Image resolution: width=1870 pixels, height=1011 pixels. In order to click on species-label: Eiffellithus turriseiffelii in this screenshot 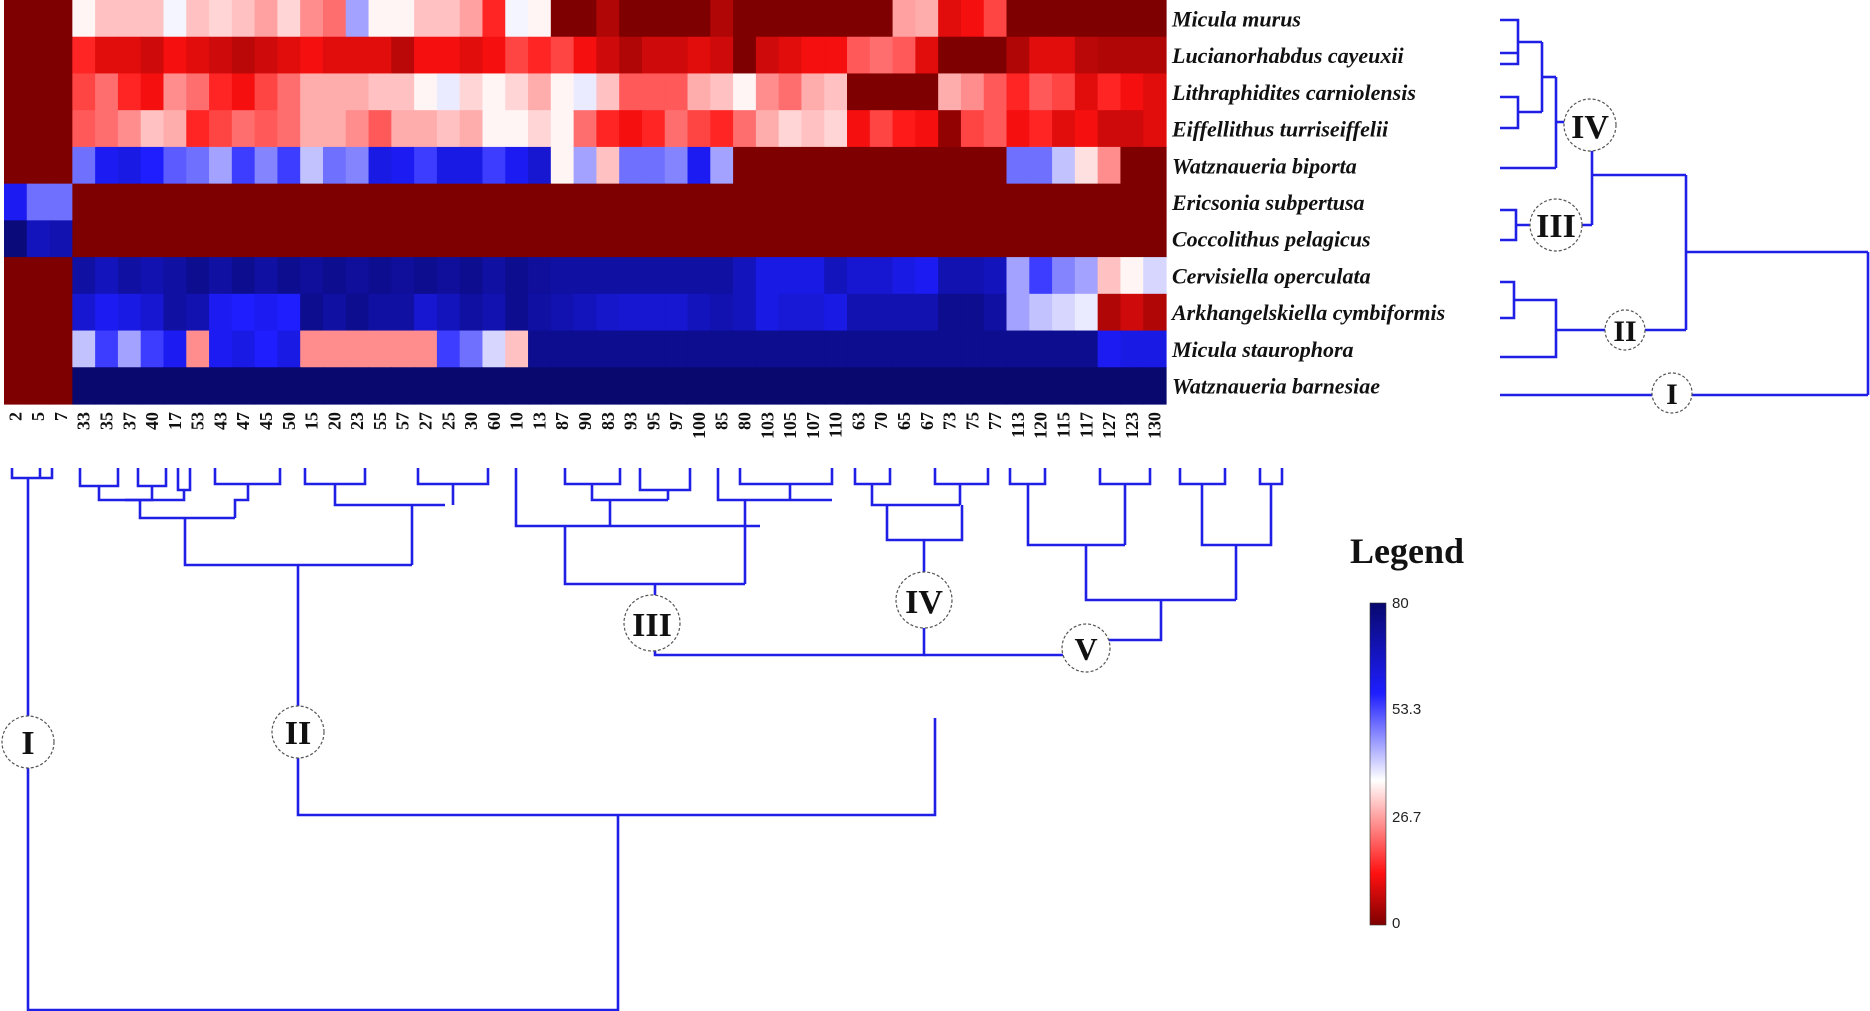, I will do `click(1280, 129)`.